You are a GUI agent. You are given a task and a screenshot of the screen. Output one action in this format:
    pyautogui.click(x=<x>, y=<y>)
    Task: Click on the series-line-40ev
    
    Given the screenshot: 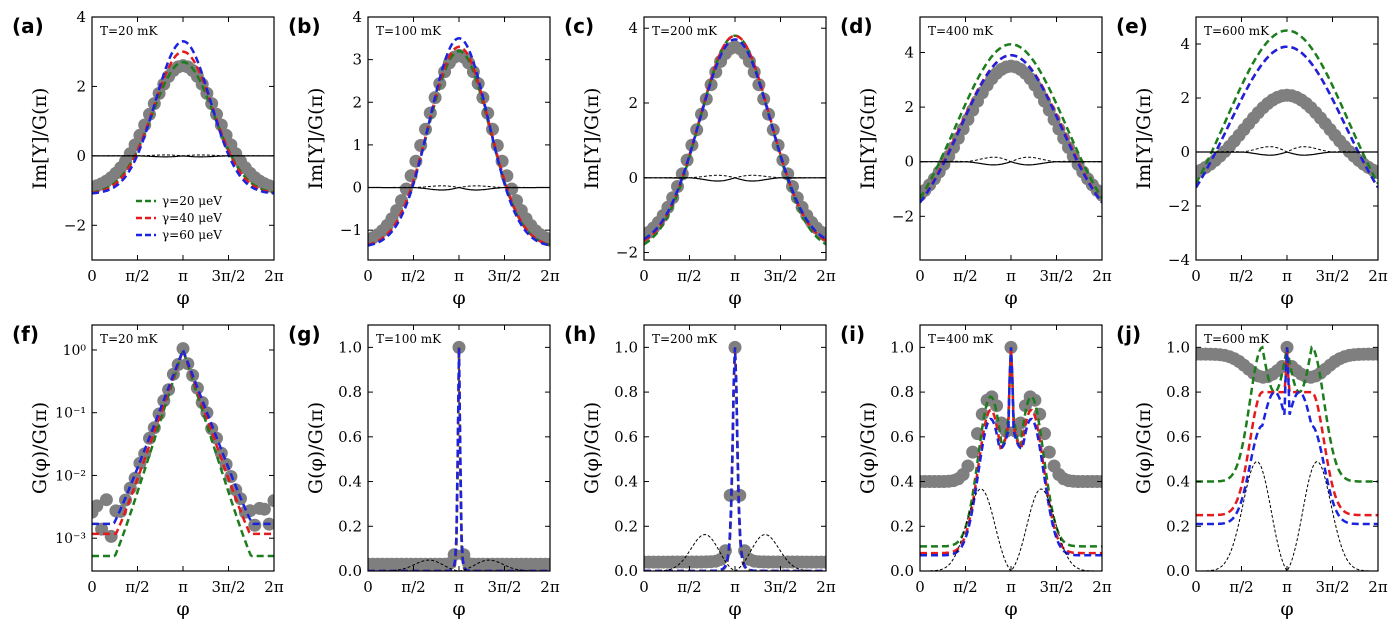 What is the action you would take?
    pyautogui.click(x=183, y=122)
    